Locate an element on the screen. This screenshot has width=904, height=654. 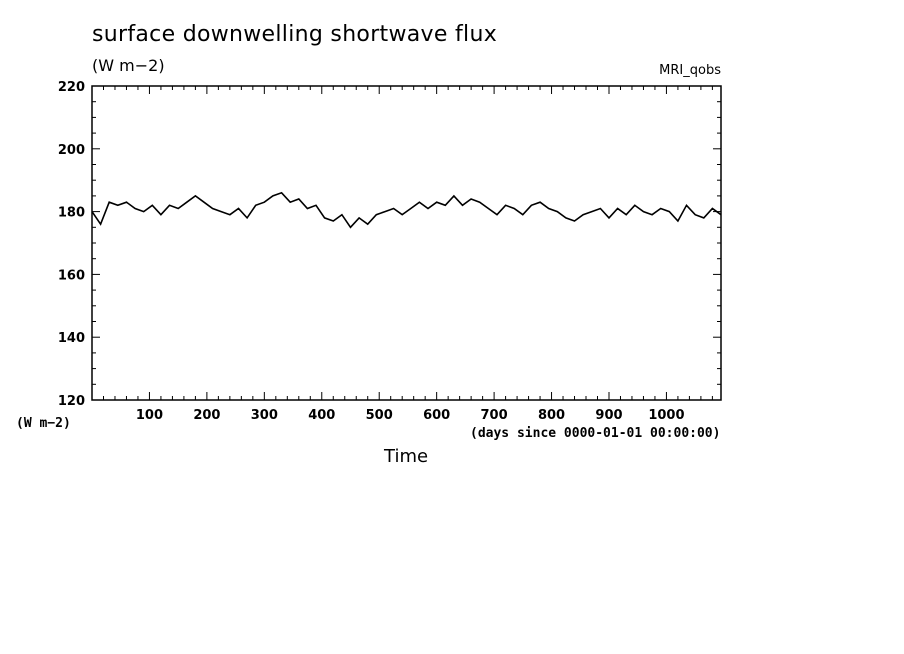
y-tick-label: 180 is located at coordinates (71, 213).